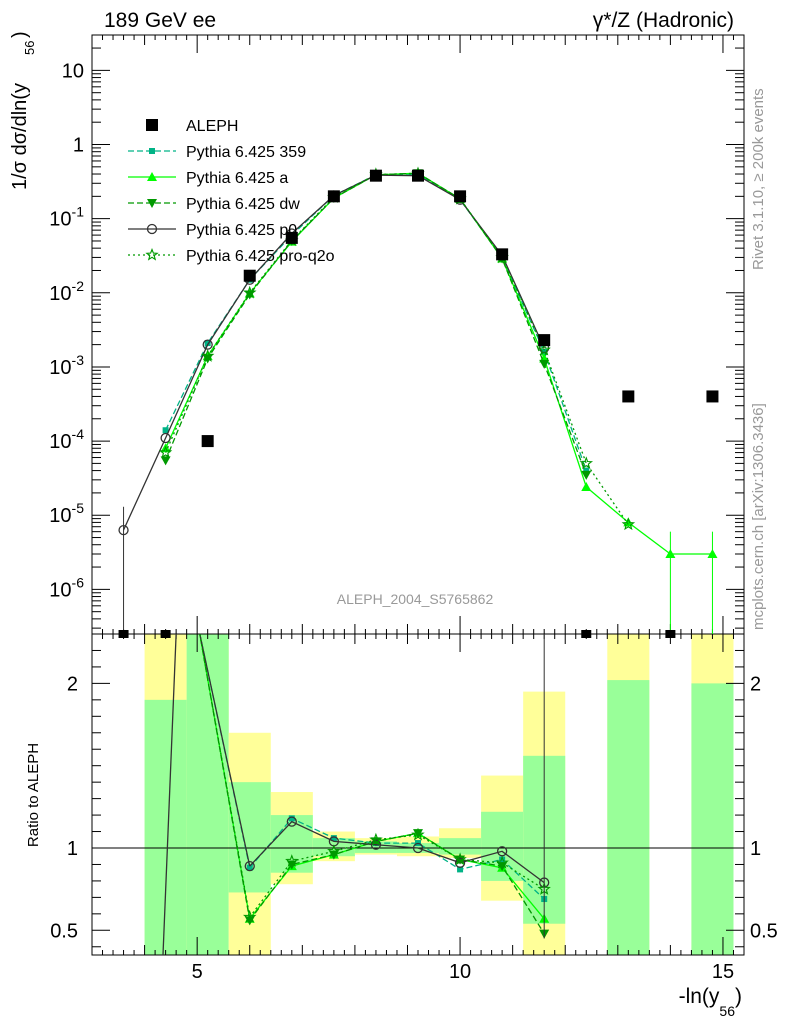 The width and height of the screenshot is (786, 1024). I want to click on legend-label: Pythia 6.425 359, so click(246, 152).